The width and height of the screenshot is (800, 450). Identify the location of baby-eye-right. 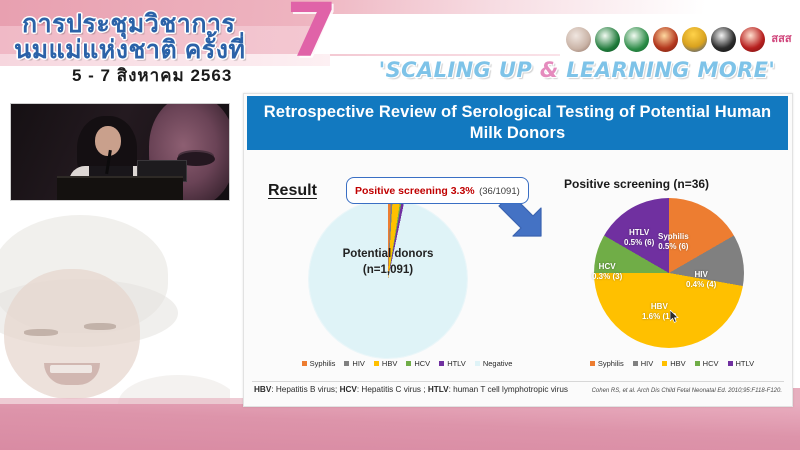
(100, 326).